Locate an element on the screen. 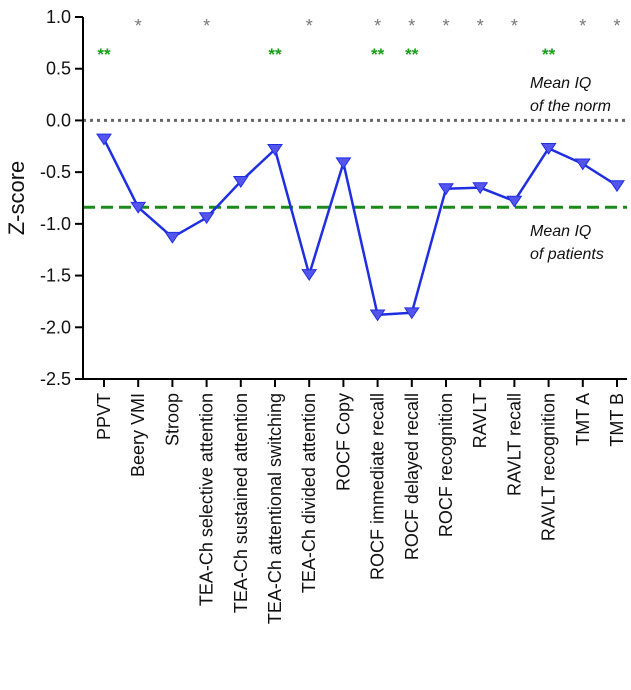  category-label: ROCF Copy is located at coordinates (343, 442).